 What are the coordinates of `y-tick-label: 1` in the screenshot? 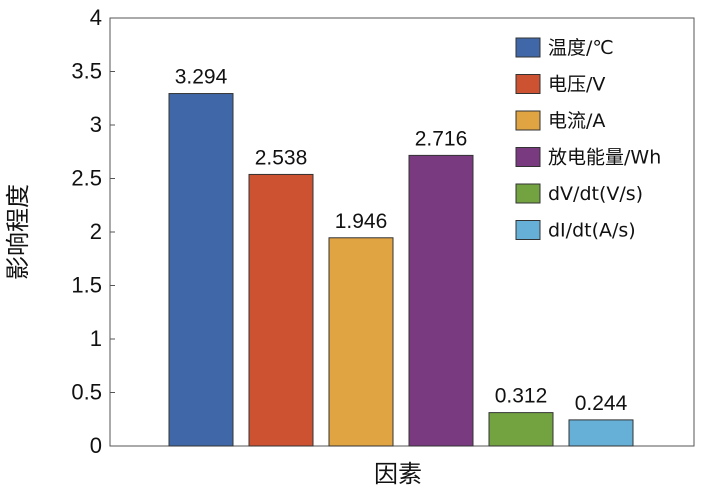 It's located at (96, 338).